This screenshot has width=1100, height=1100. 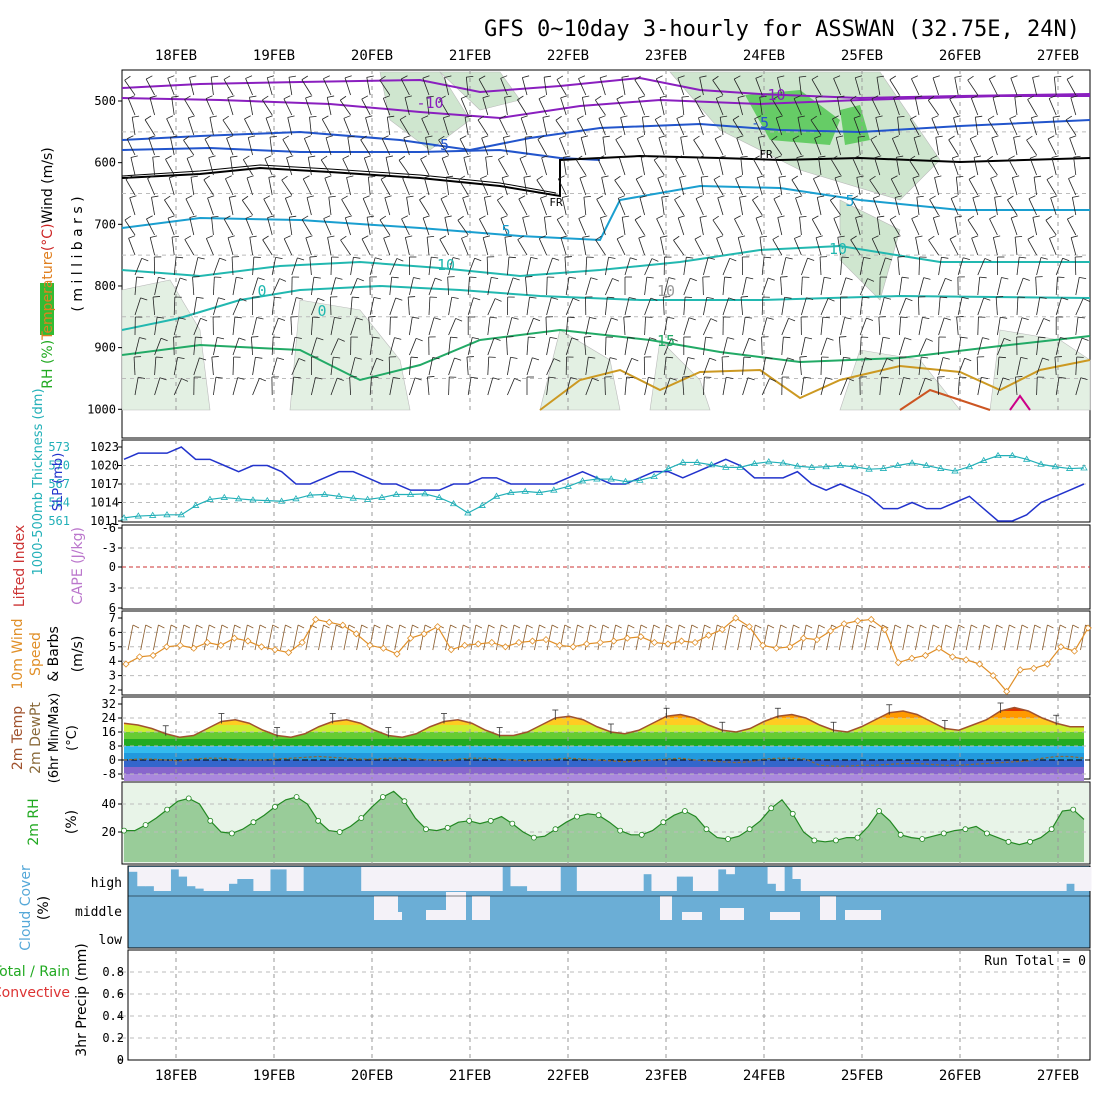 What do you see at coordinates (34, 821) in the screenshot?
I see `rh-label: 2m RH` at bounding box center [34, 821].